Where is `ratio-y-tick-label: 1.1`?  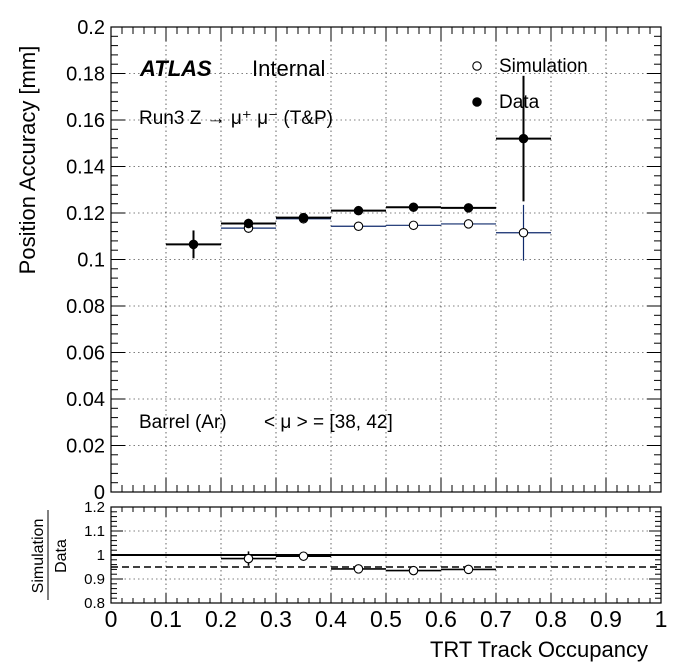 ratio-y-tick-label: 1.1 is located at coordinates (94, 531).